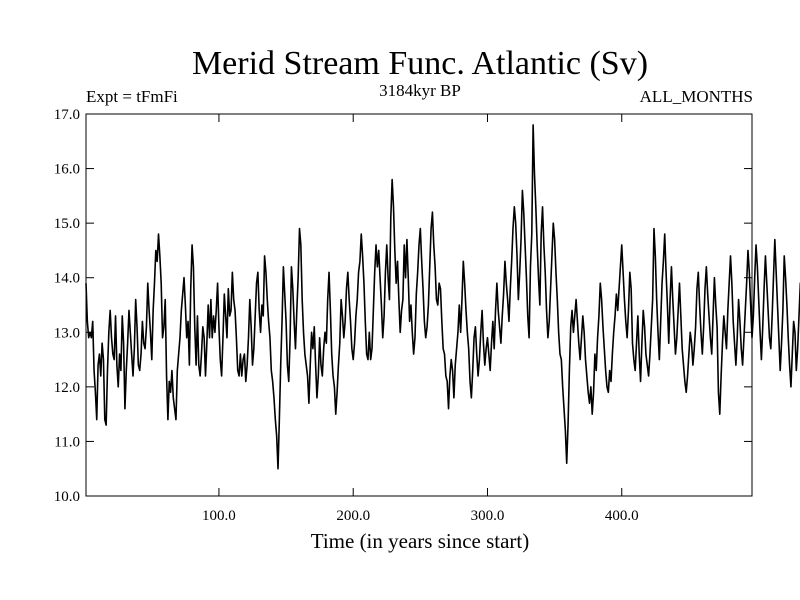 Image resolution: width=800 pixels, height=600 pixels. Describe the element at coordinates (67, 388) in the screenshot. I see `y-tick-label: 12.0` at that location.